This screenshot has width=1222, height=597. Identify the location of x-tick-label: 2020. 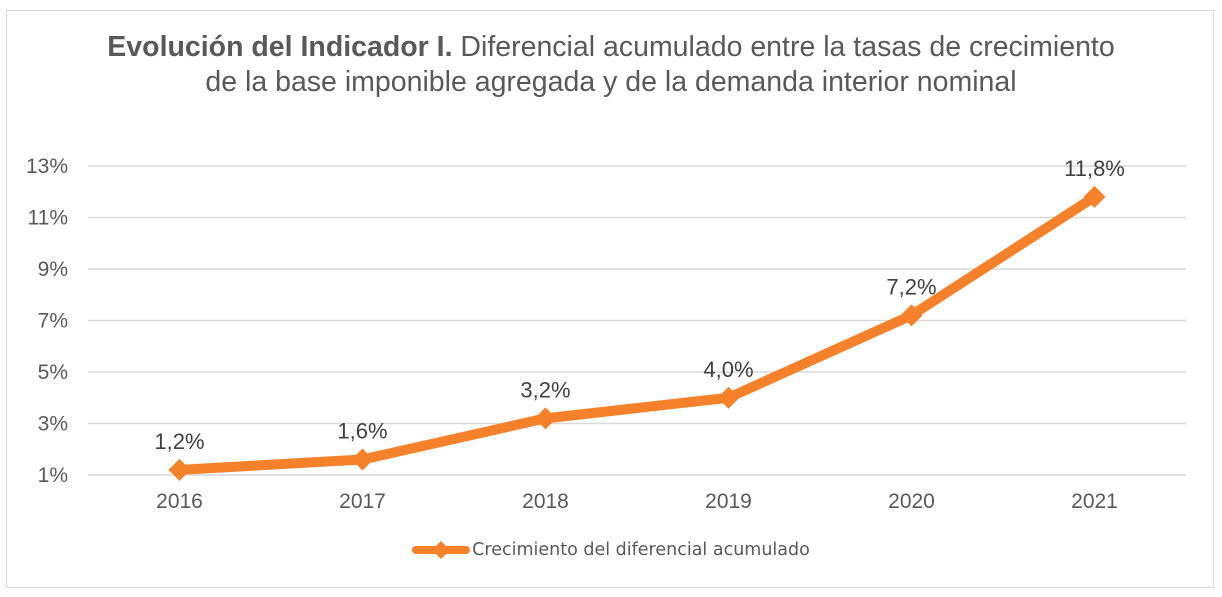
(911, 501).